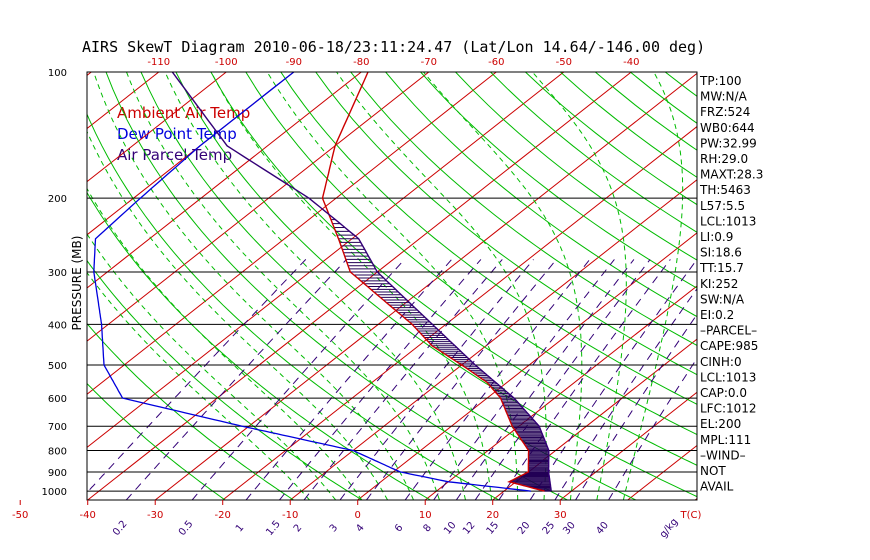 Image resolution: width=870 pixels, height=560 pixels. I want to click on bottom-temp-tick-label: -40, so click(88, 515).